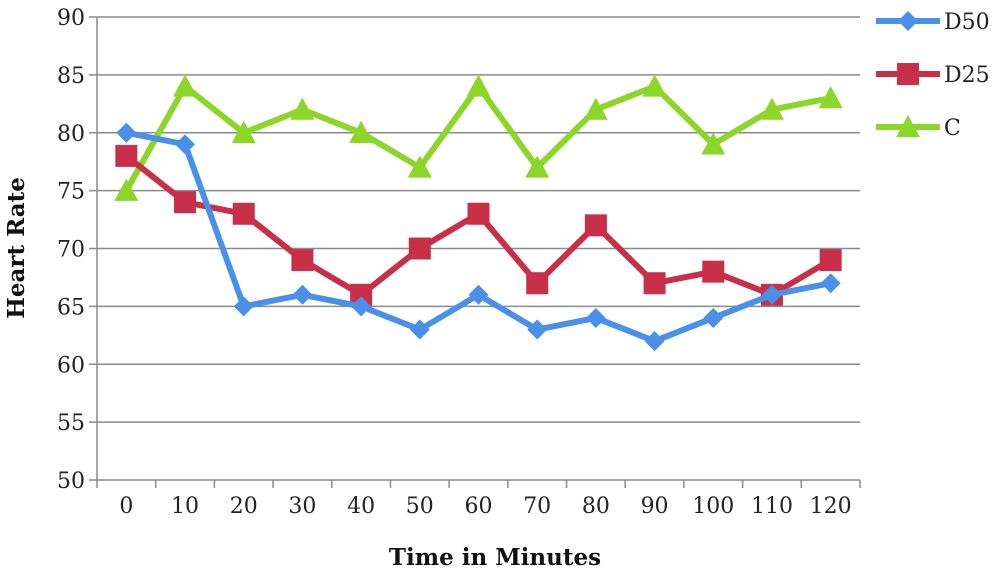  Describe the element at coordinates (71, 365) in the screenshot. I see `y-tick-label: 60` at that location.